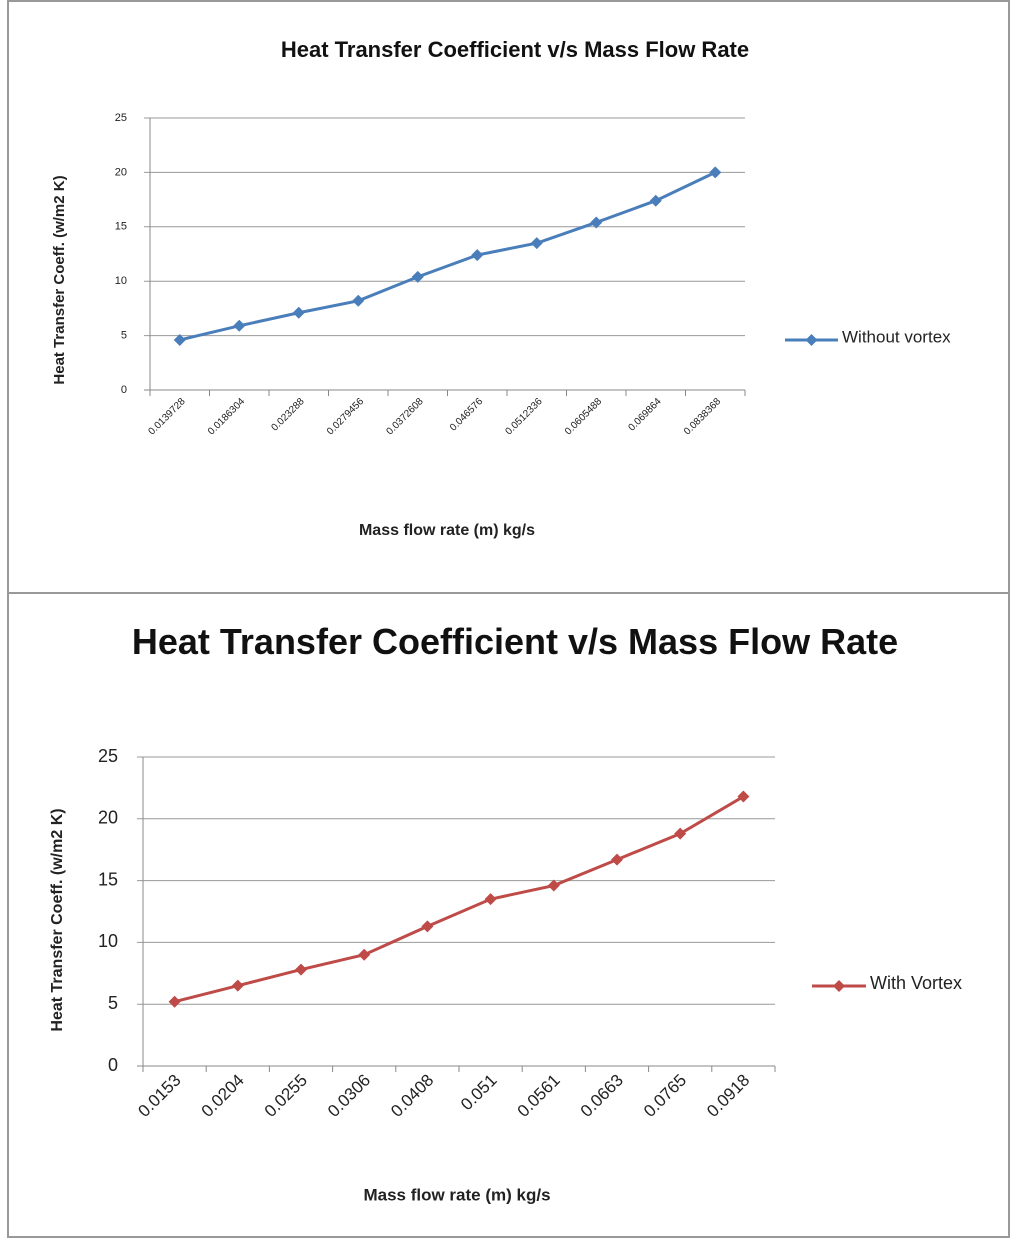 Image resolution: width=1010 pixels, height=1238 pixels. What do you see at coordinates (539, 1096) in the screenshot?
I see `x-tick-label: 0.0561` at bounding box center [539, 1096].